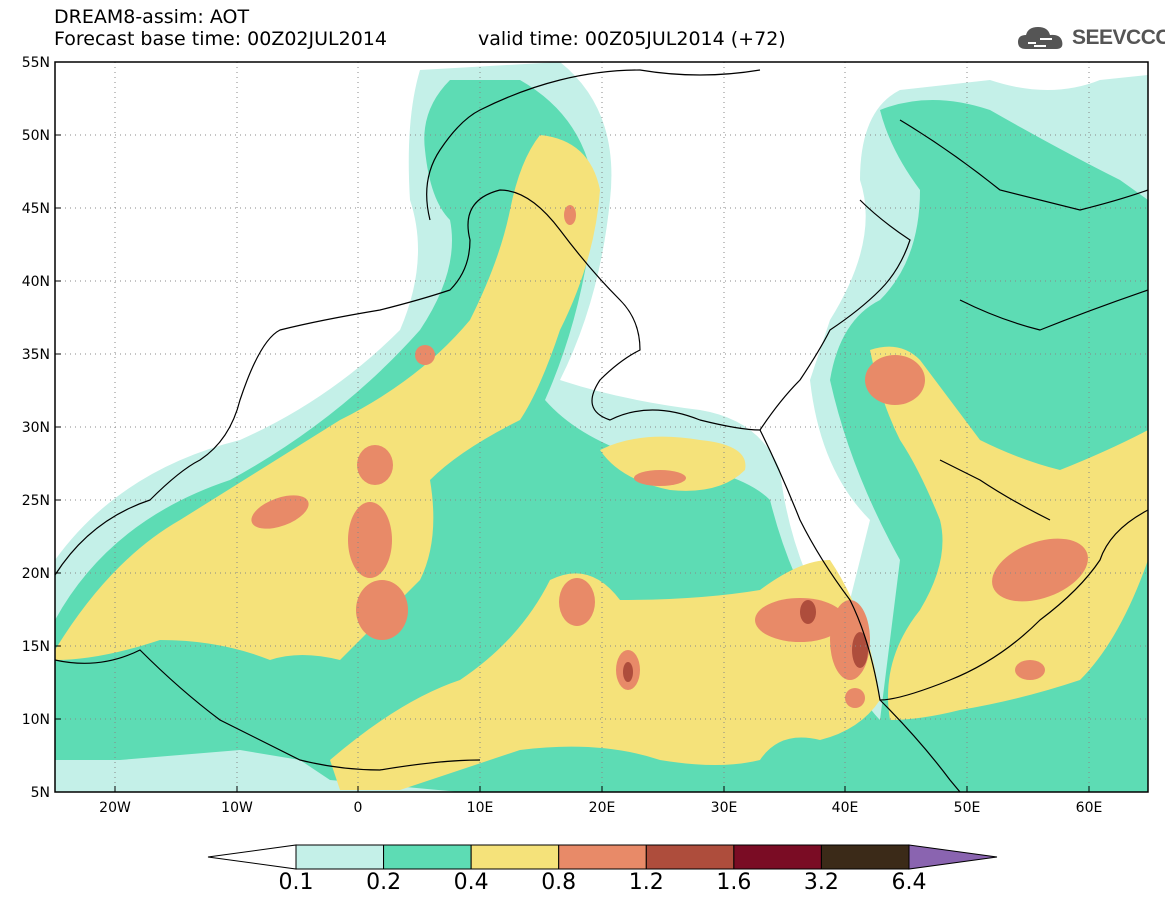 Image resolution: width=1165 pixels, height=905 pixels. I want to click on lat-label: 45N, so click(36, 209).